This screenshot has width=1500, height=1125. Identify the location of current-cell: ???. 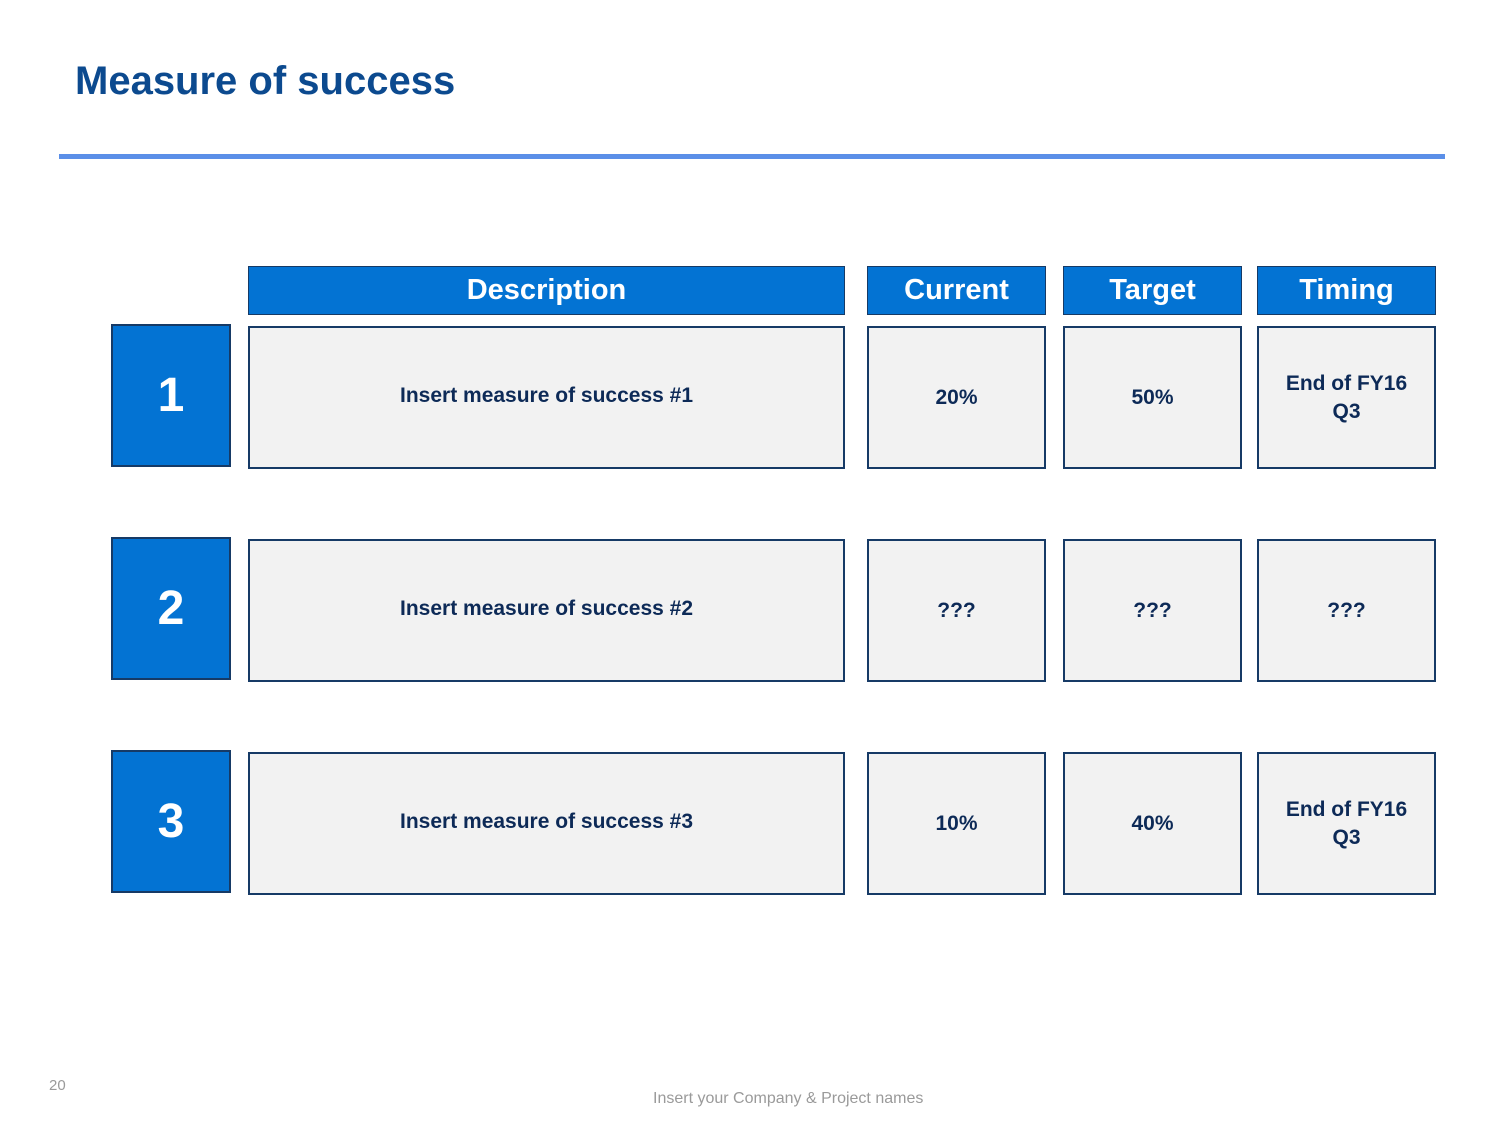
(956, 610).